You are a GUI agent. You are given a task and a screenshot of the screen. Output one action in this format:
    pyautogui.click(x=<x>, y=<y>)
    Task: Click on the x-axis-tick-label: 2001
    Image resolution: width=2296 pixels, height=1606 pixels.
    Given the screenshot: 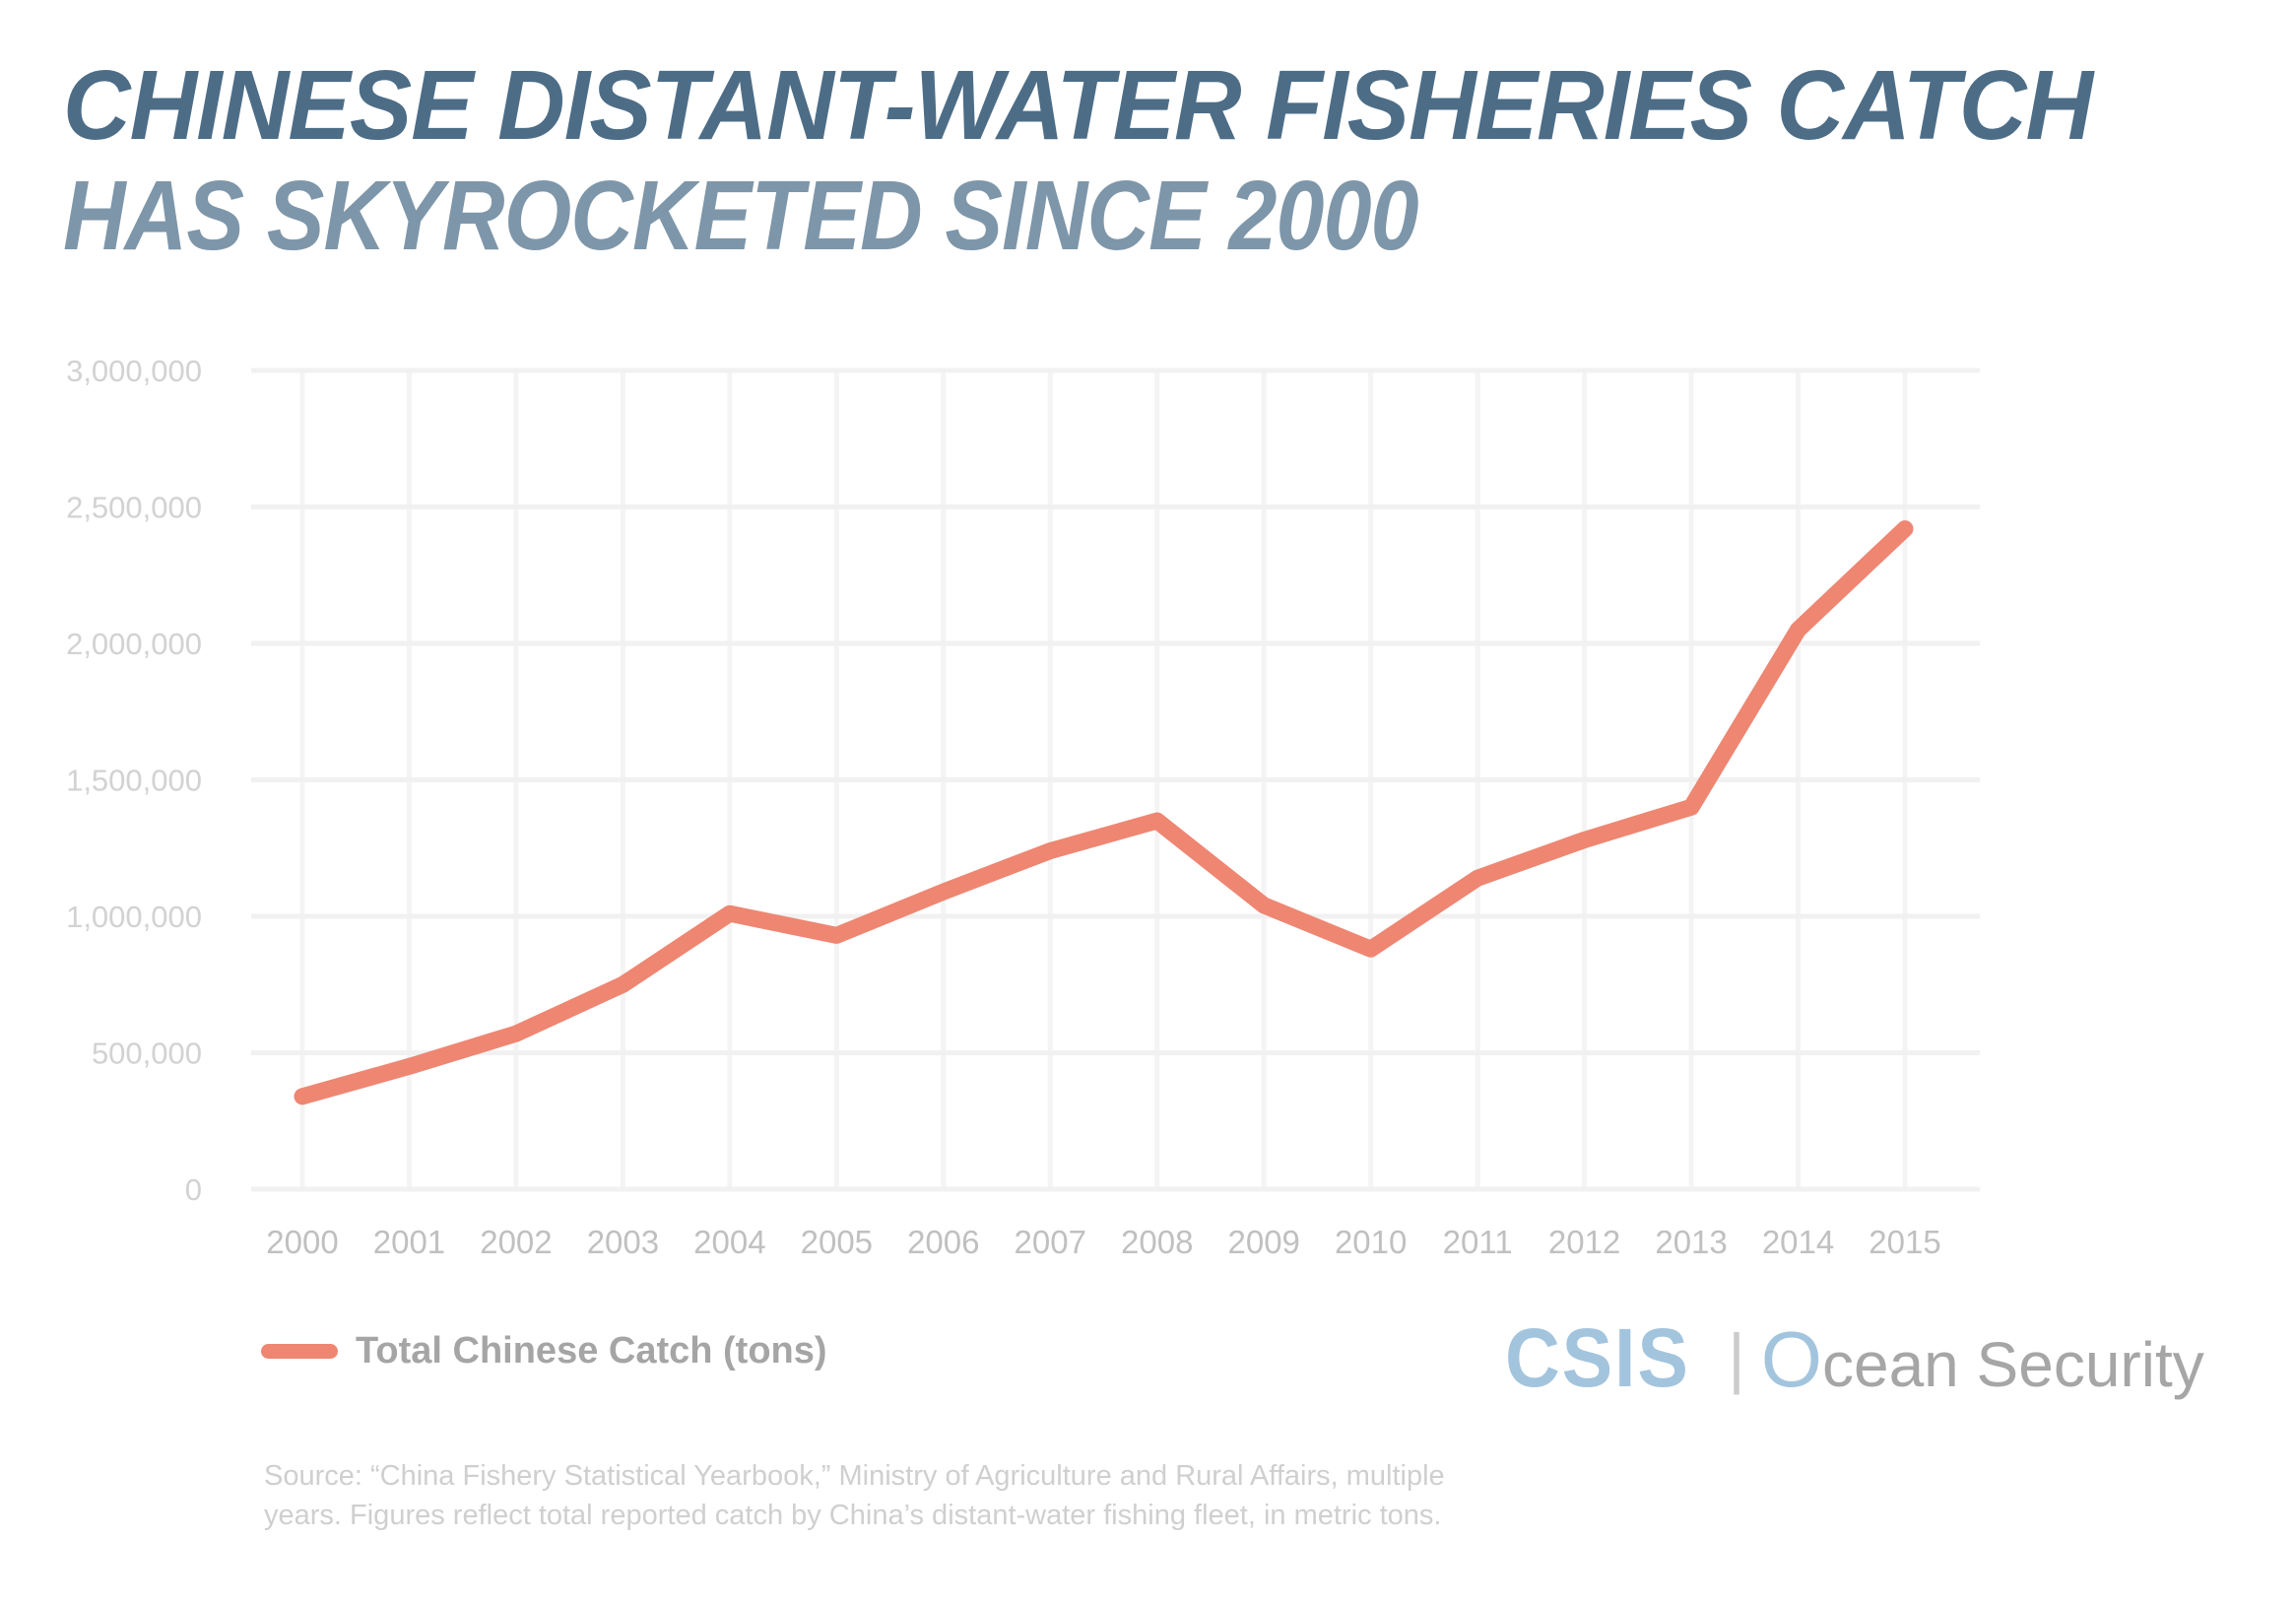 What is the action you would take?
    pyautogui.click(x=409, y=1242)
    